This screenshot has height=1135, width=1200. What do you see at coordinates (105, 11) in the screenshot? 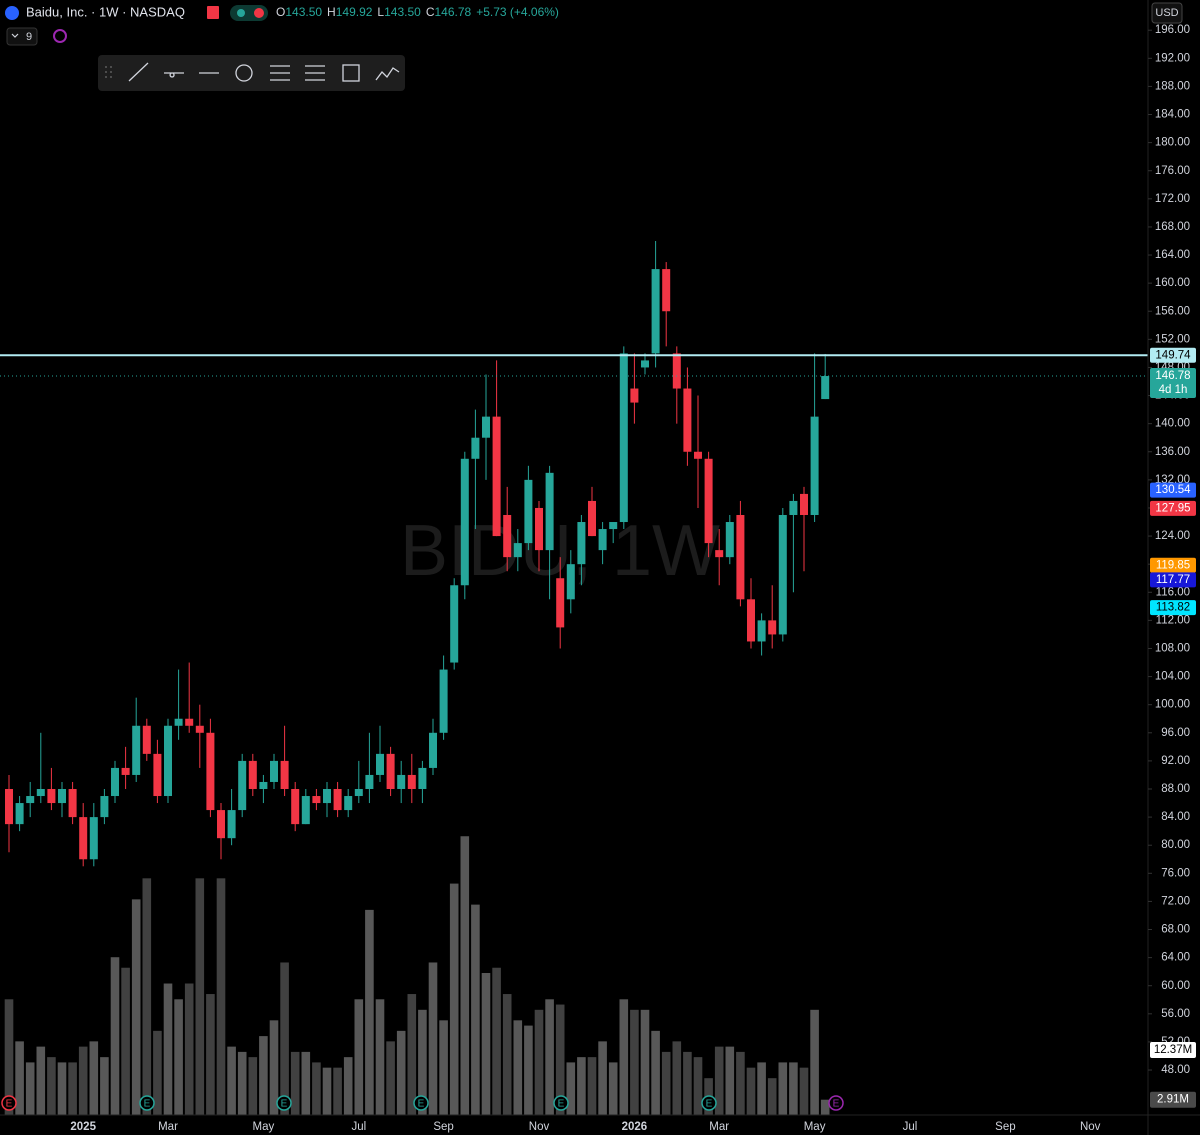
I see `symbol-title: Baidu, Inc. · 1W · NASDAQ` at bounding box center [105, 11].